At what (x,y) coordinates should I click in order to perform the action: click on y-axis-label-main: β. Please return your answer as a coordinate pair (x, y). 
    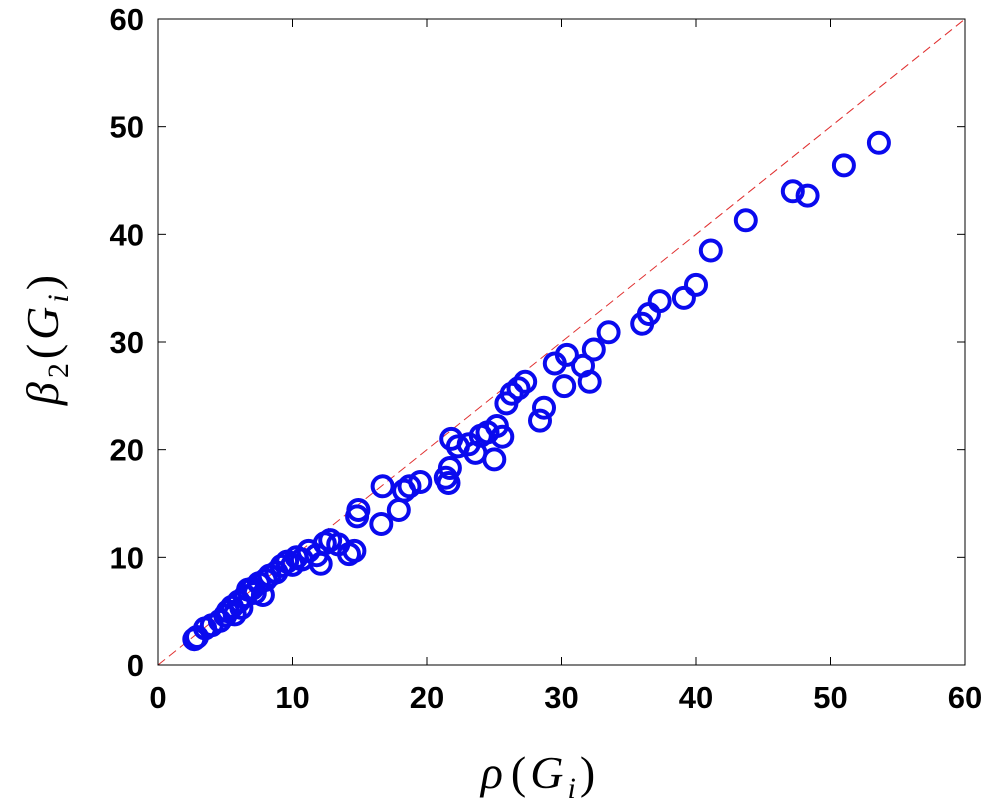
    Looking at the image, I should click on (42, 394).